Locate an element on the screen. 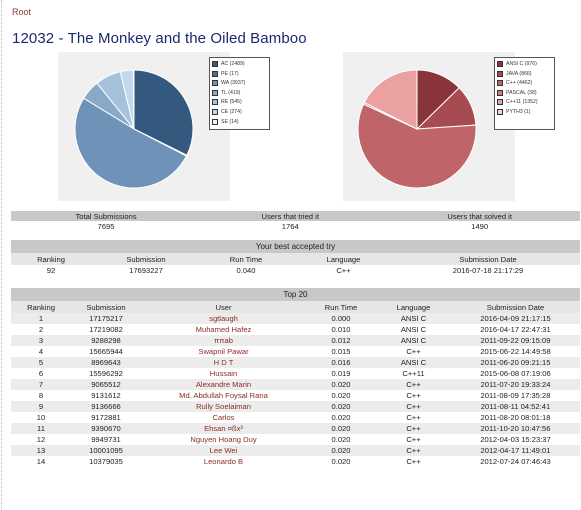  top-ranking: 11 is located at coordinates (41, 428).